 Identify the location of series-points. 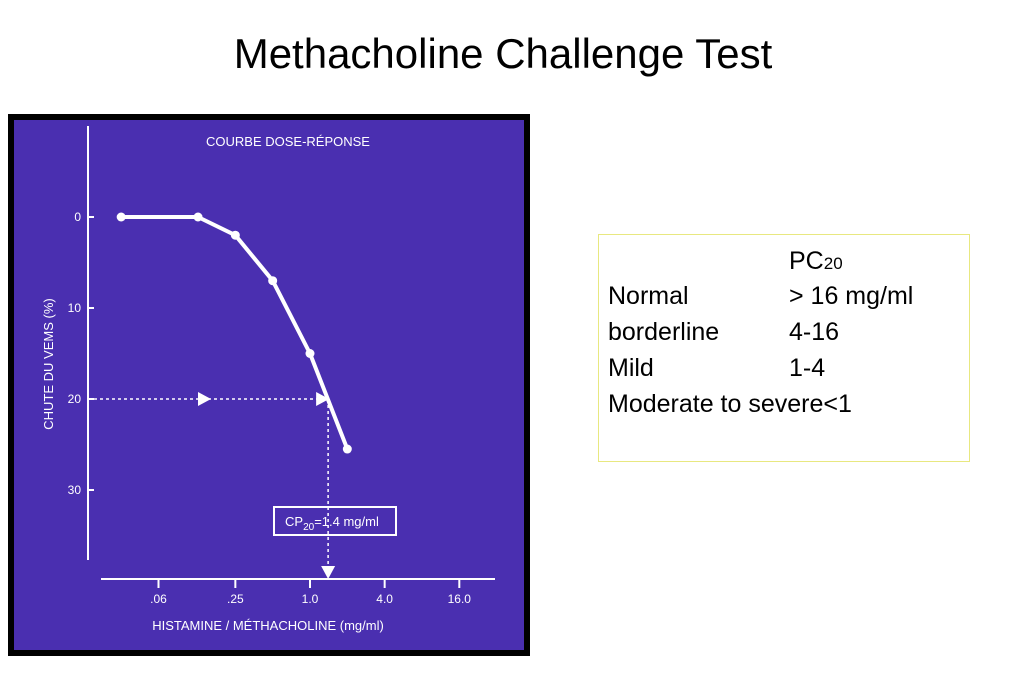
(234, 333).